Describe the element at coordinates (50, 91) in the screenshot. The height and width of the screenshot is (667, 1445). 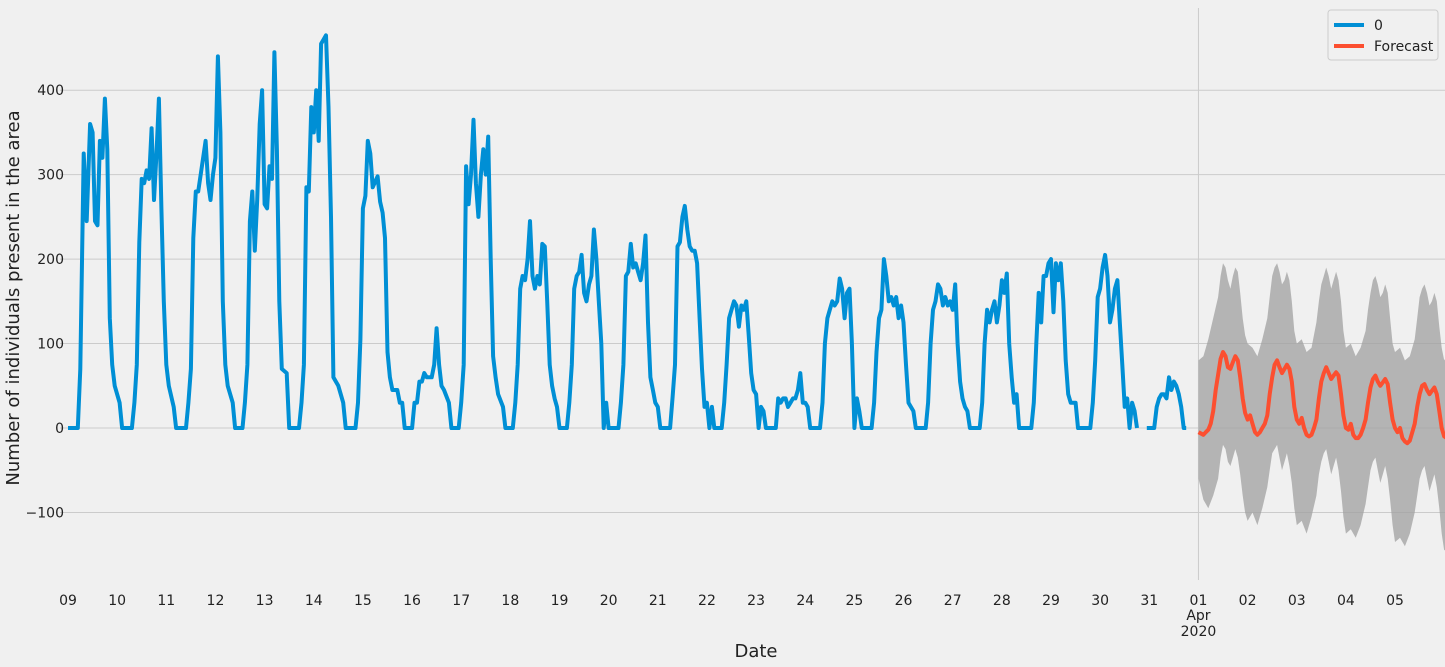
I see `y-tick-label: 400` at that location.